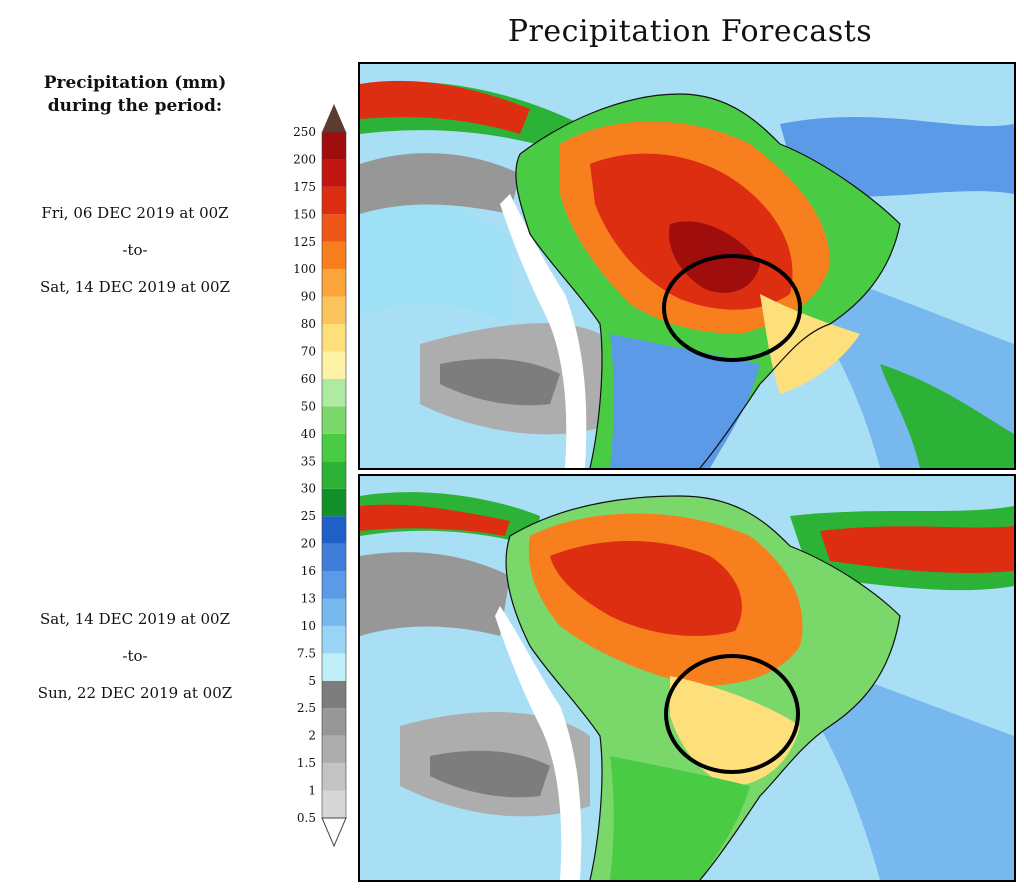 This screenshot has height=892, width=1024. What do you see at coordinates (334, 749) in the screenshot?
I see `scale-band-1.5` at bounding box center [334, 749].